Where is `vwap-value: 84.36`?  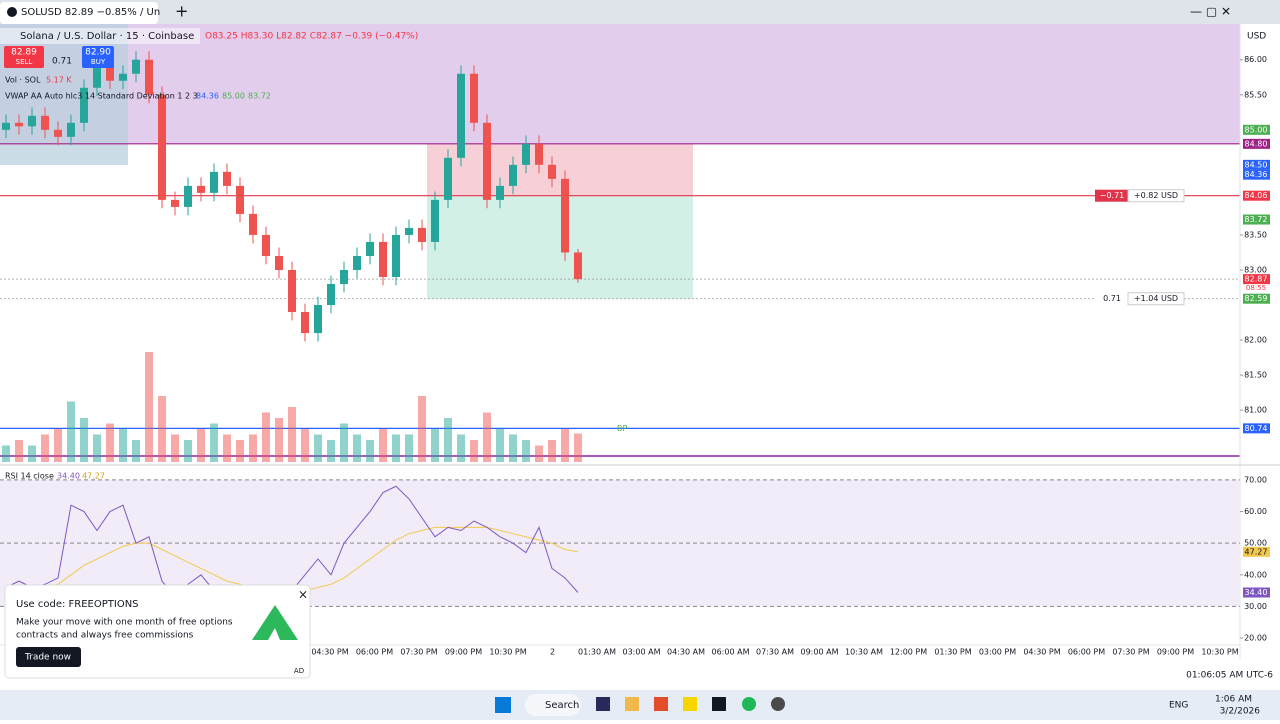 vwap-value: 84.36 is located at coordinates (207, 96).